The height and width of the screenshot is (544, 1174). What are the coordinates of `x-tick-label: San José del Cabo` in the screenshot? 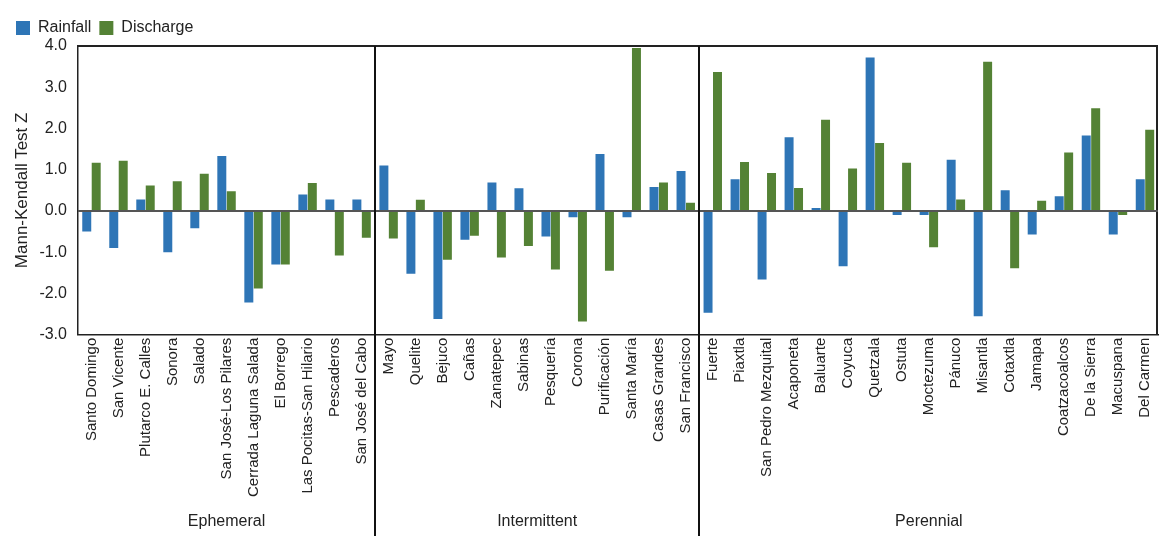 It's located at (360, 401).